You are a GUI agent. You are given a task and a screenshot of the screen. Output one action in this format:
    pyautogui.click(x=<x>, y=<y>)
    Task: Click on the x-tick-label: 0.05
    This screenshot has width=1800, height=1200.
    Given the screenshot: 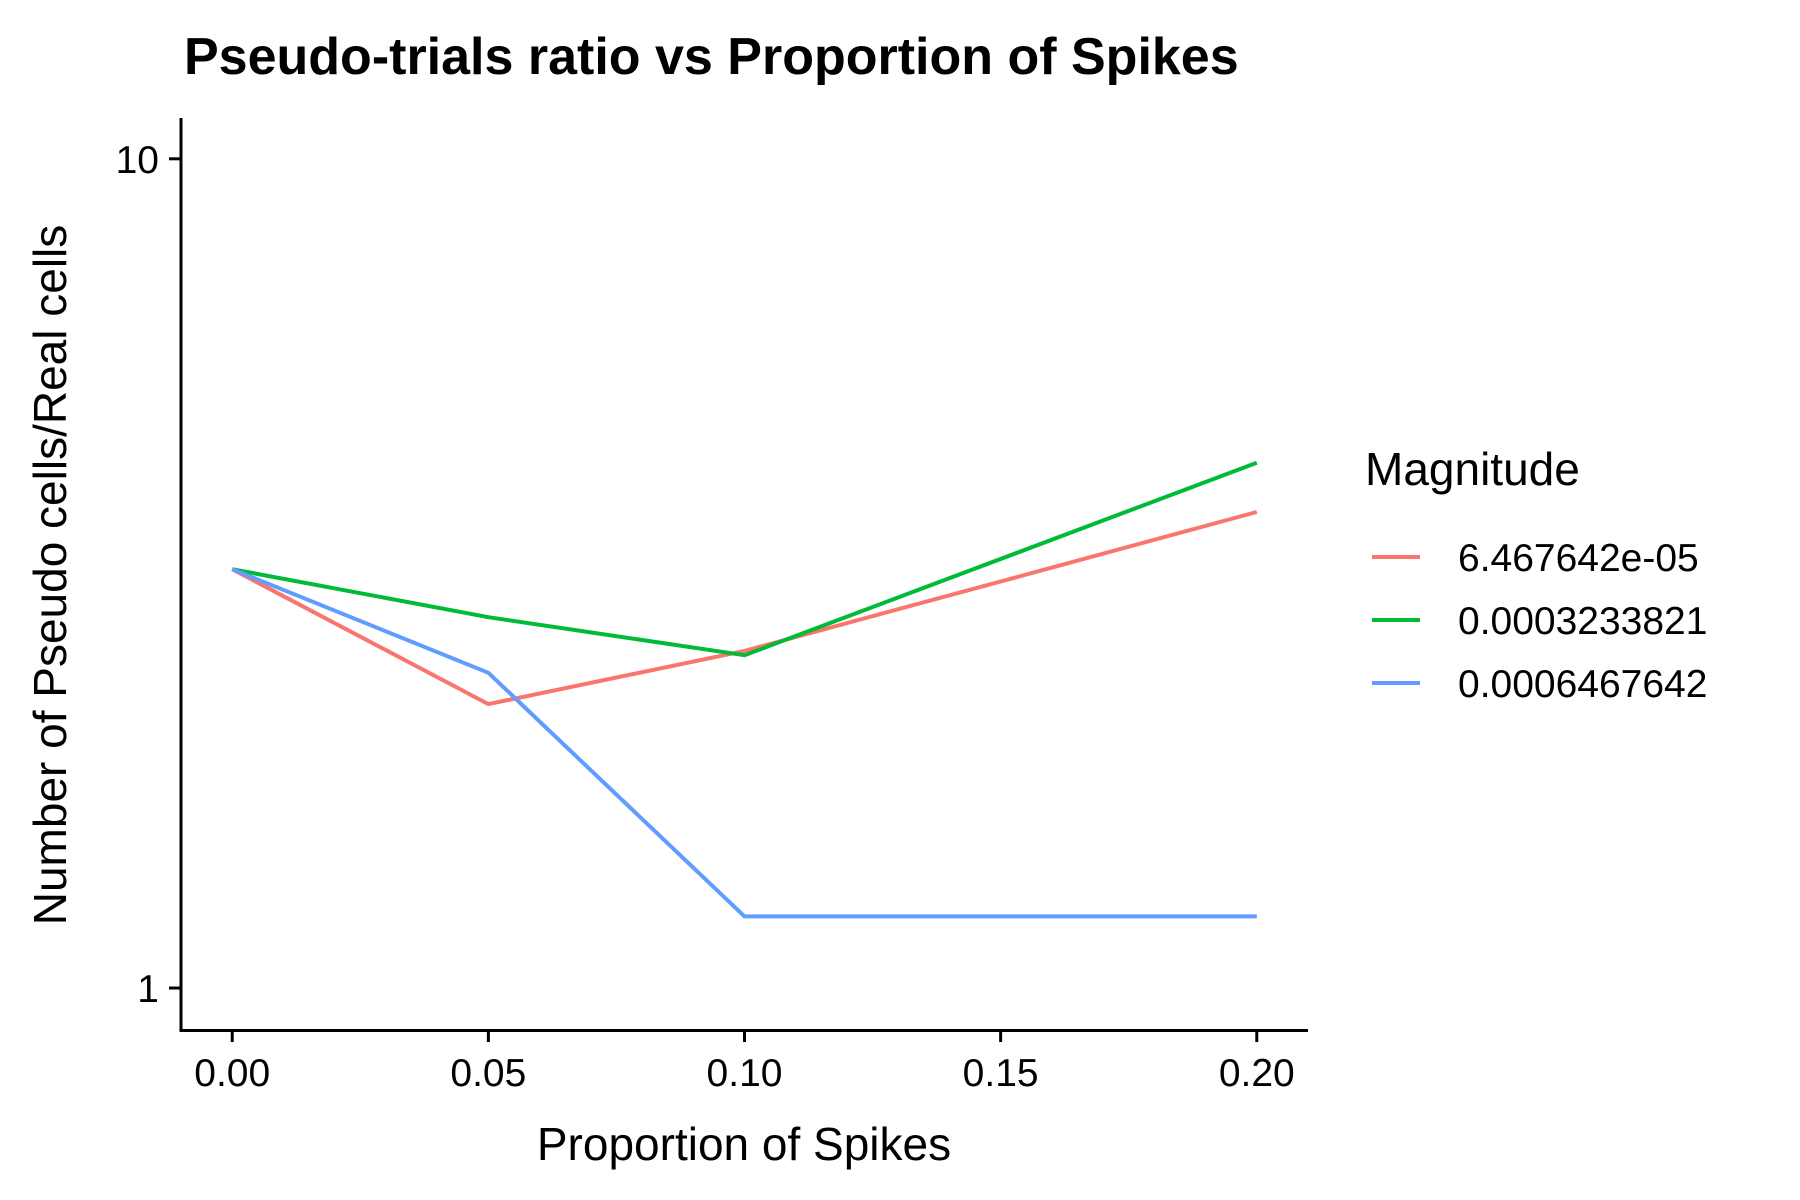 What is the action you would take?
    pyautogui.click(x=488, y=1073)
    